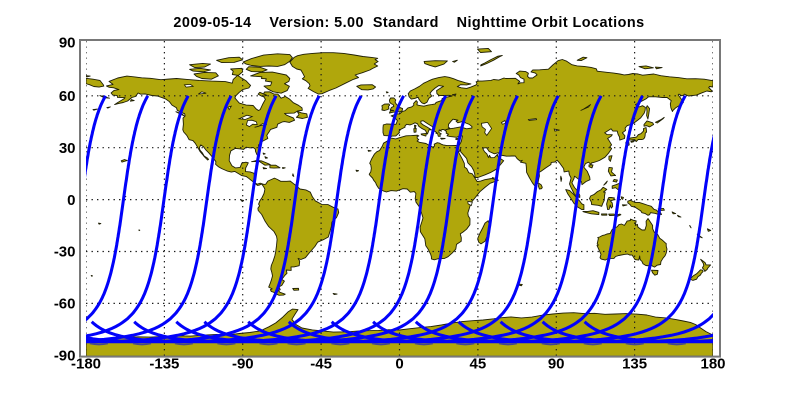  What do you see at coordinates (634, 364) in the screenshot?
I see `svg-text: 135` at bounding box center [634, 364].